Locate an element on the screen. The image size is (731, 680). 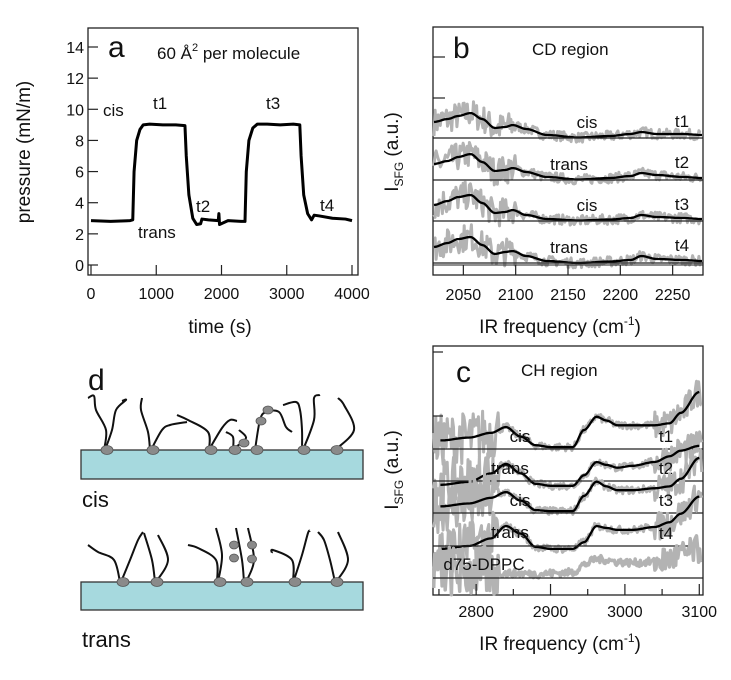
water-substrate-cis is located at coordinates (222, 464).